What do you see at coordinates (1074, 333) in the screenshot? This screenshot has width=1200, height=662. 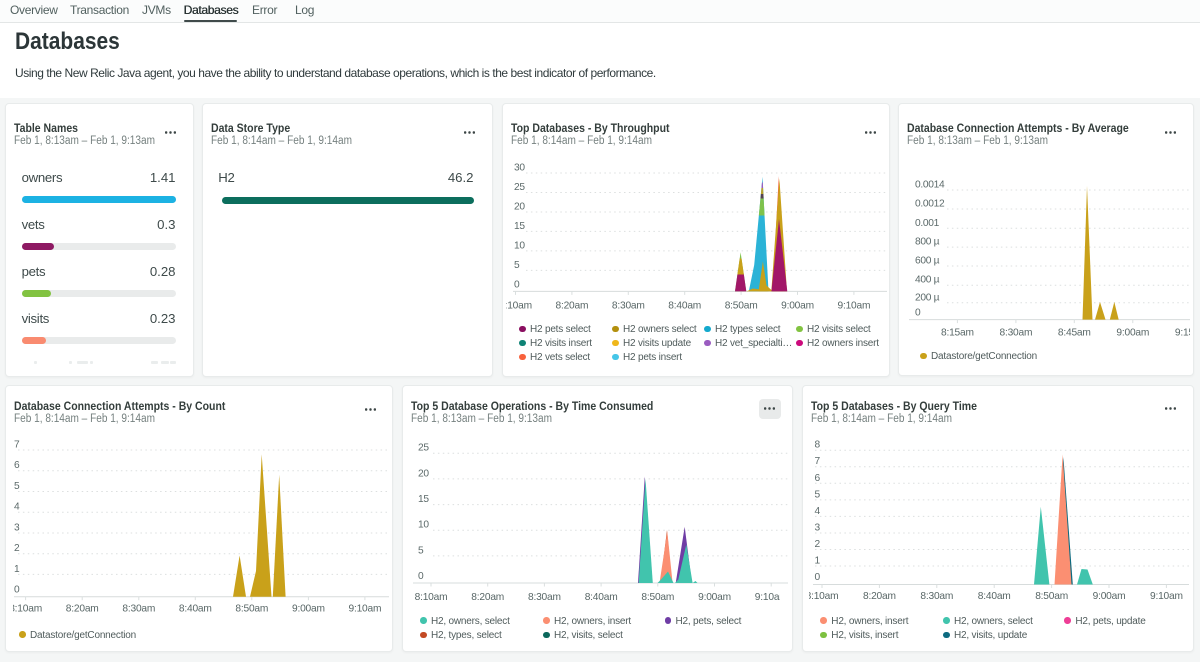 I see `svg-text: 8:45am` at bounding box center [1074, 333].